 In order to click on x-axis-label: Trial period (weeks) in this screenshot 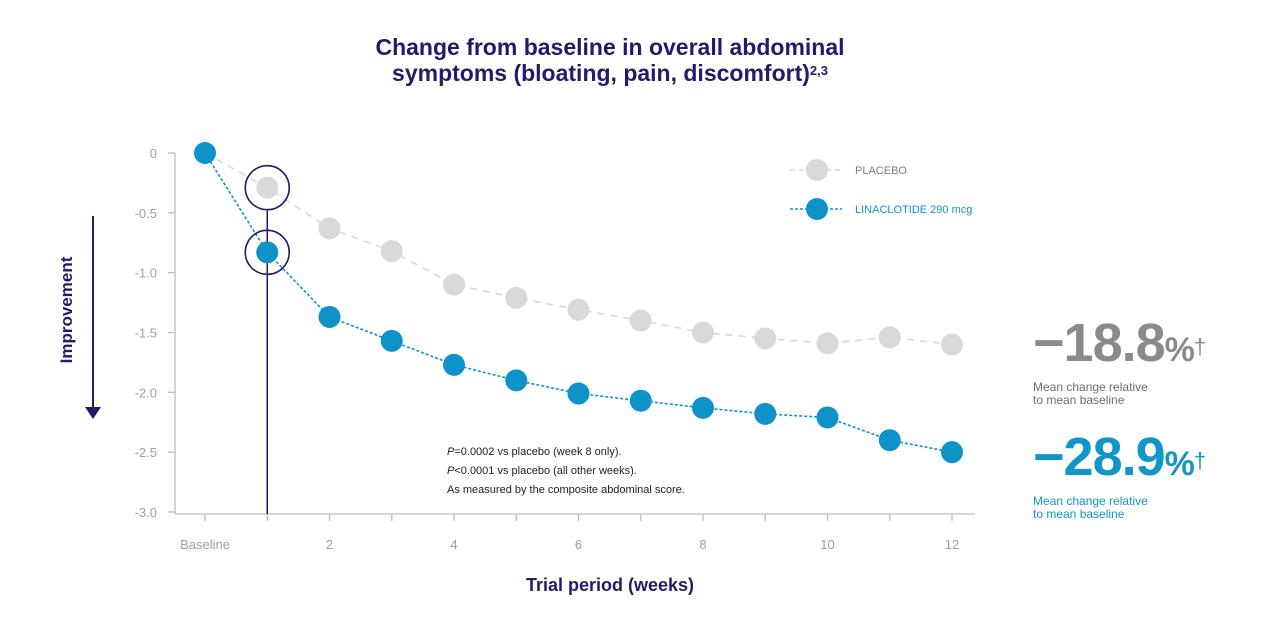, I will do `click(610, 585)`.